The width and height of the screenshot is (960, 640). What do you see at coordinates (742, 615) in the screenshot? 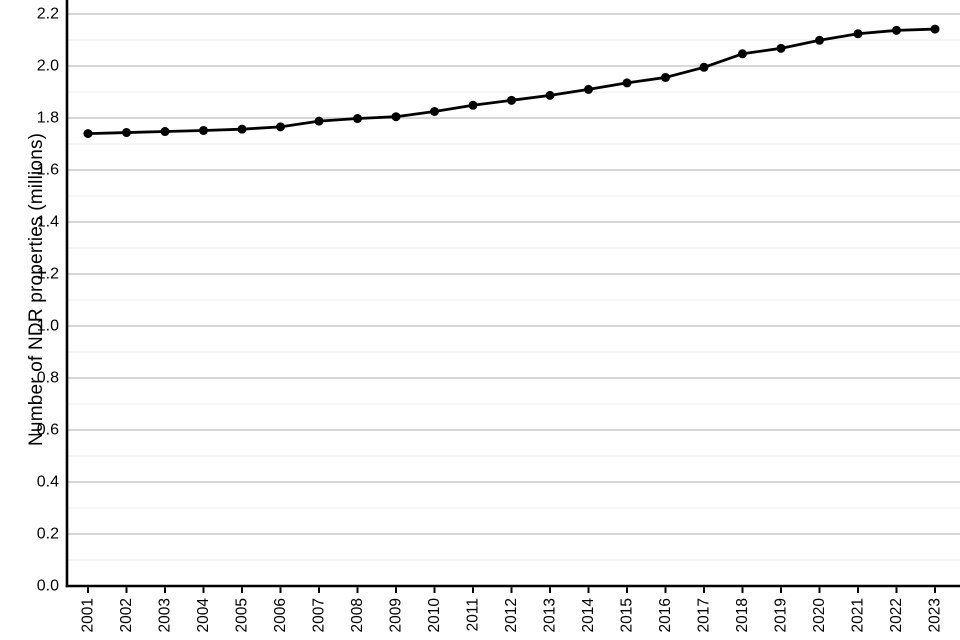
I see `x-tick-label: 2018` at bounding box center [742, 615].